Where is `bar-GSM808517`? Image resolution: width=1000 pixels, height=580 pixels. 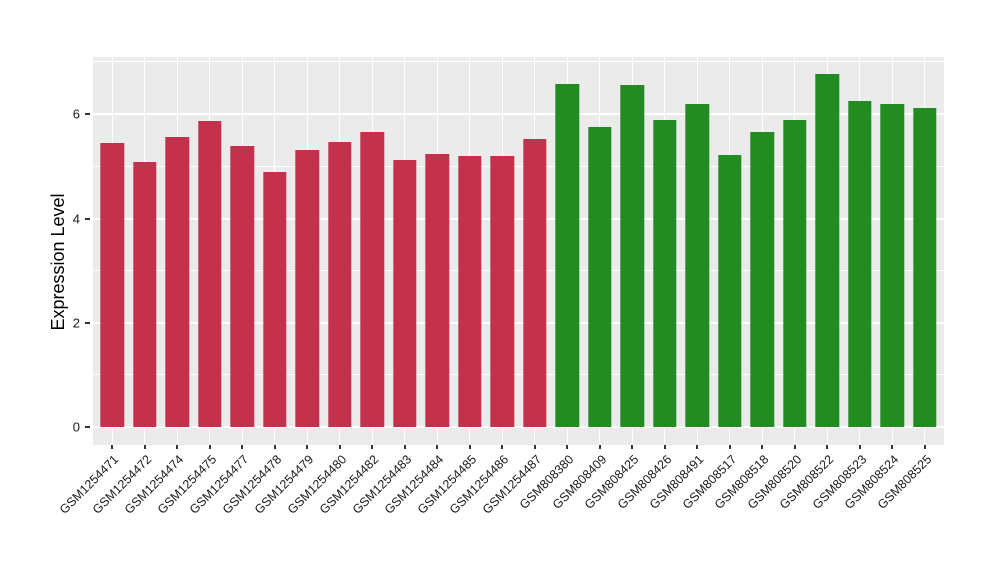
bar-GSM808517 is located at coordinates (730, 291).